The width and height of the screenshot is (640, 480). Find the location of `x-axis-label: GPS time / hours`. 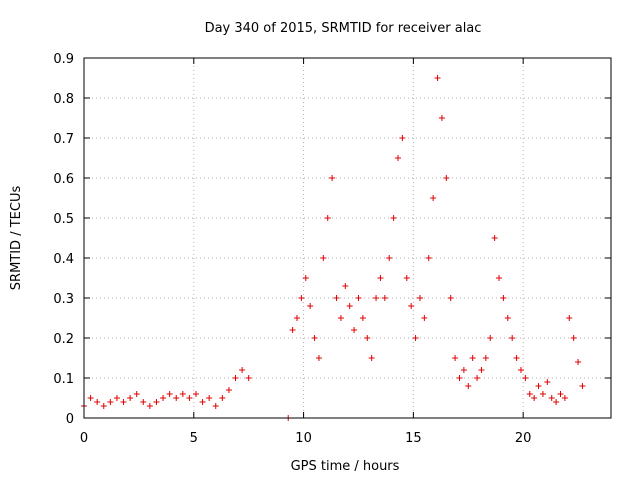

x-axis-label: GPS time / hours is located at coordinates (345, 466).